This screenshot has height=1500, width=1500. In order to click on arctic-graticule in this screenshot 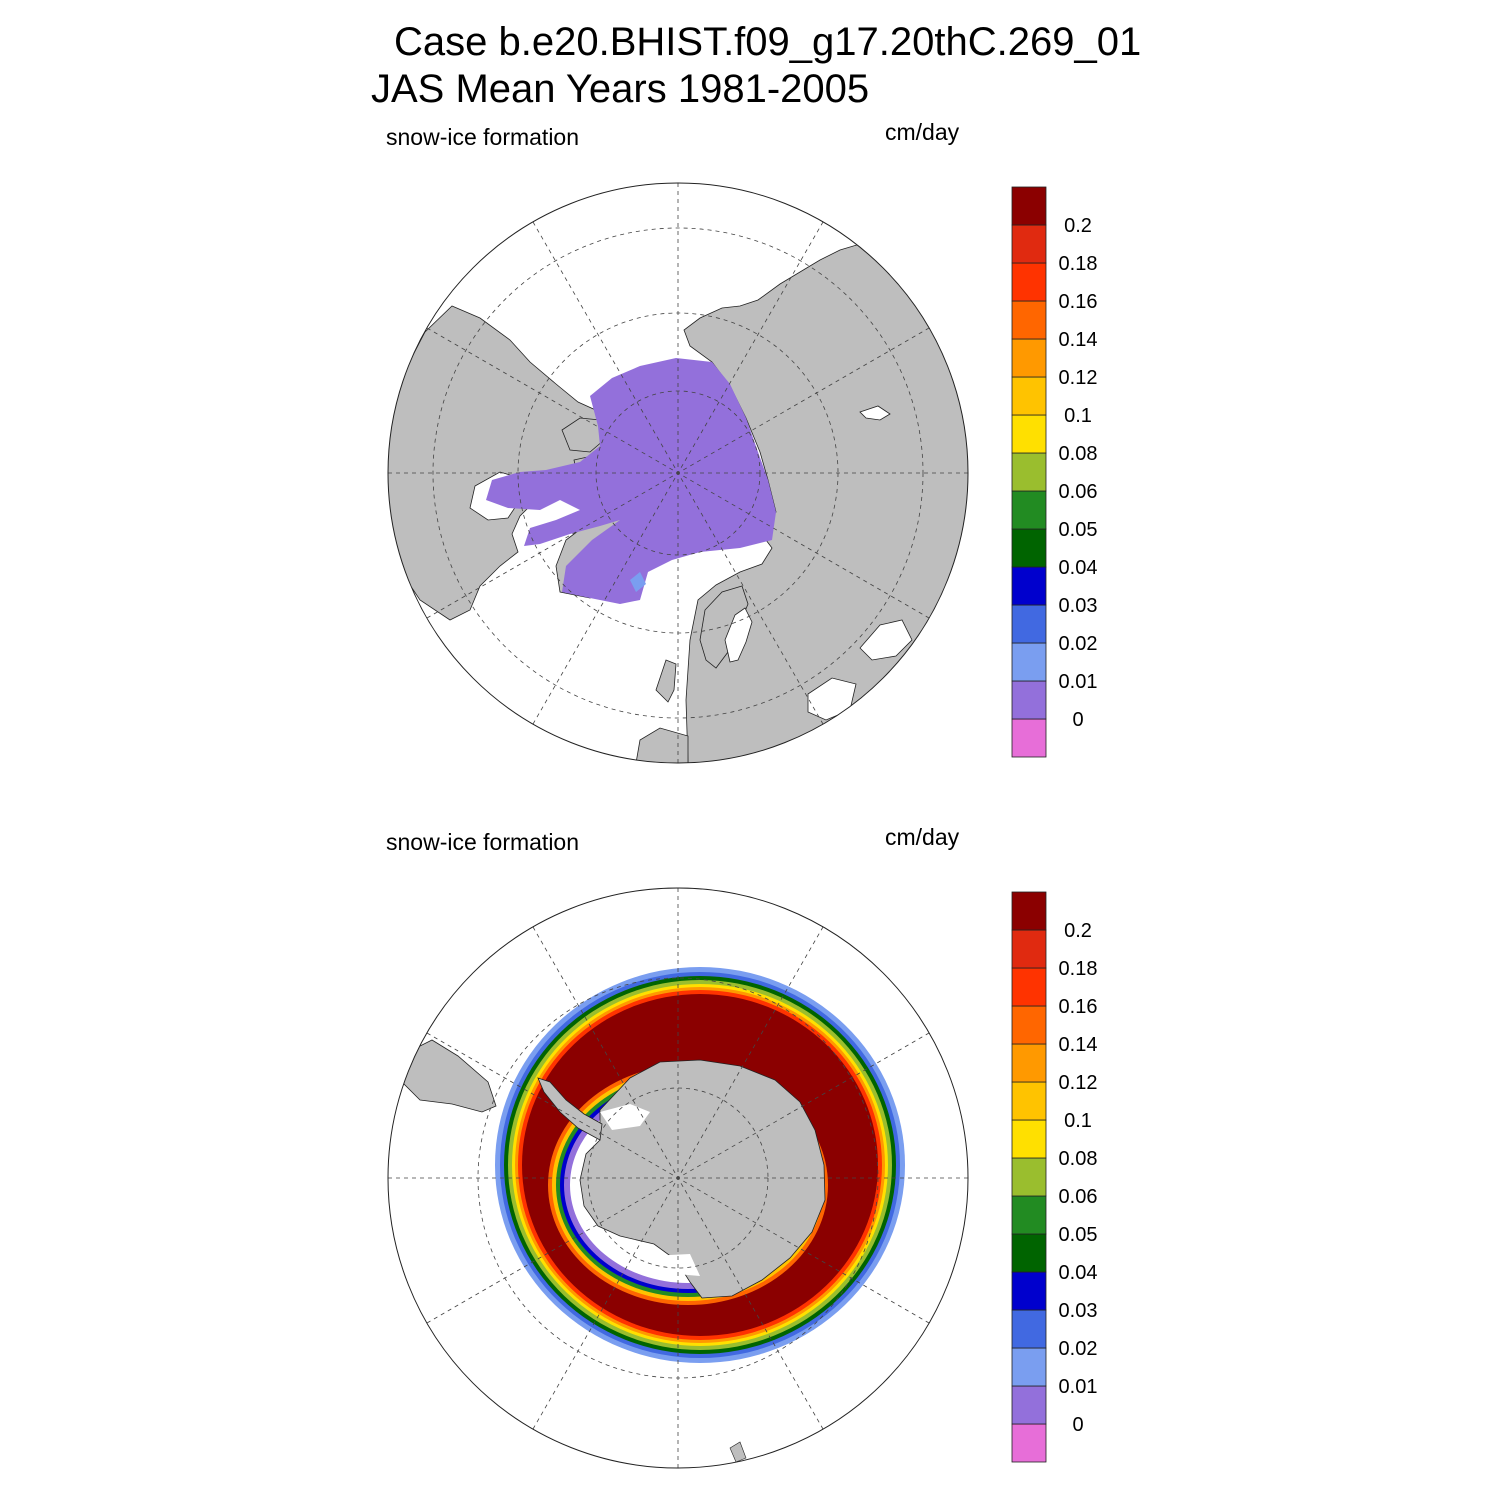, I will do `click(678, 473)`.